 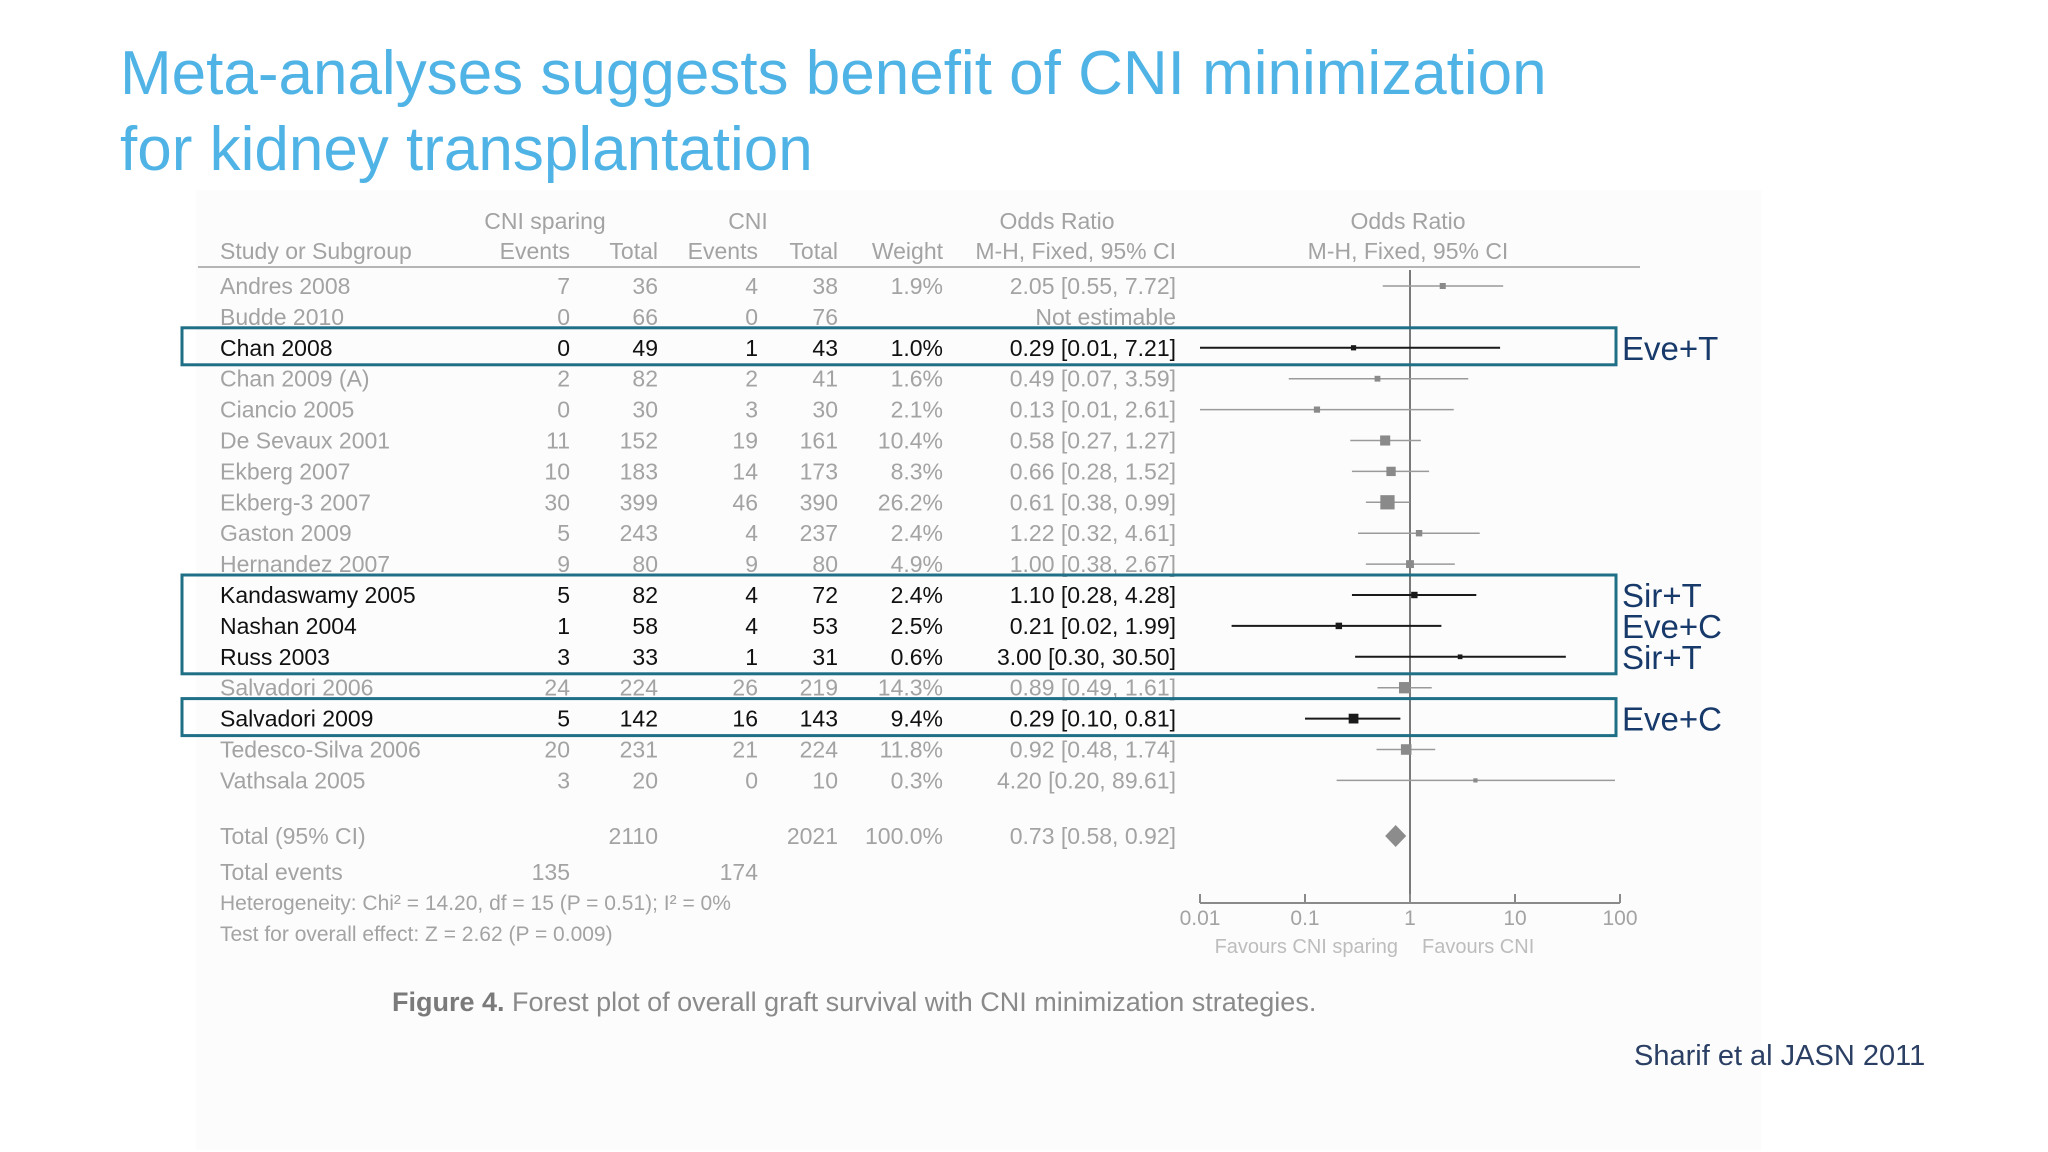 I want to click on row-total-1: 66, so click(x=645, y=317).